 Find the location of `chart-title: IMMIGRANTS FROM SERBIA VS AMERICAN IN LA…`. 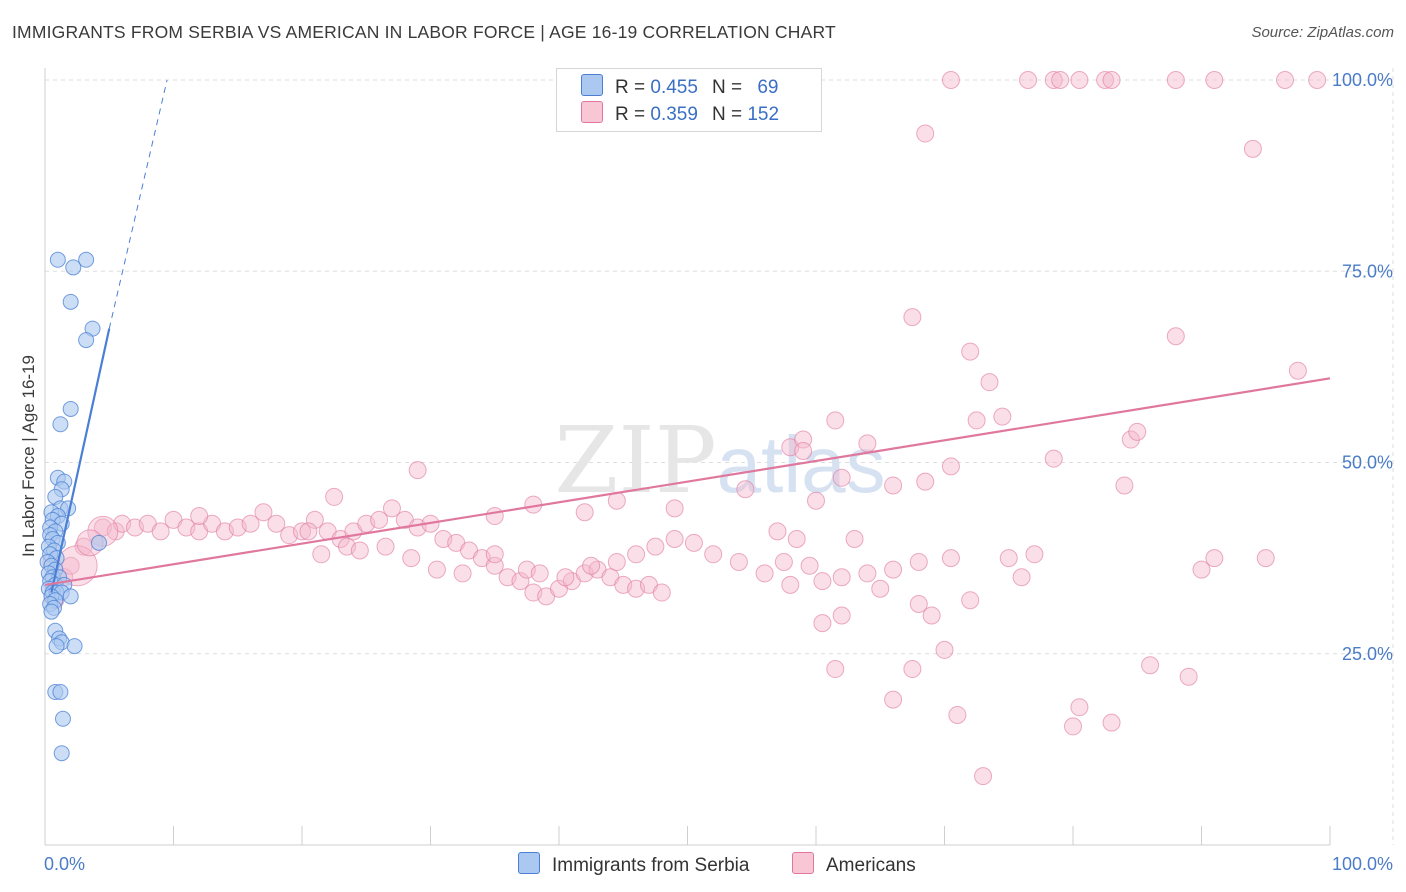

chart-title: IMMIGRANTS FROM SERBIA VS AMERICAN IN LA… is located at coordinates (424, 32).